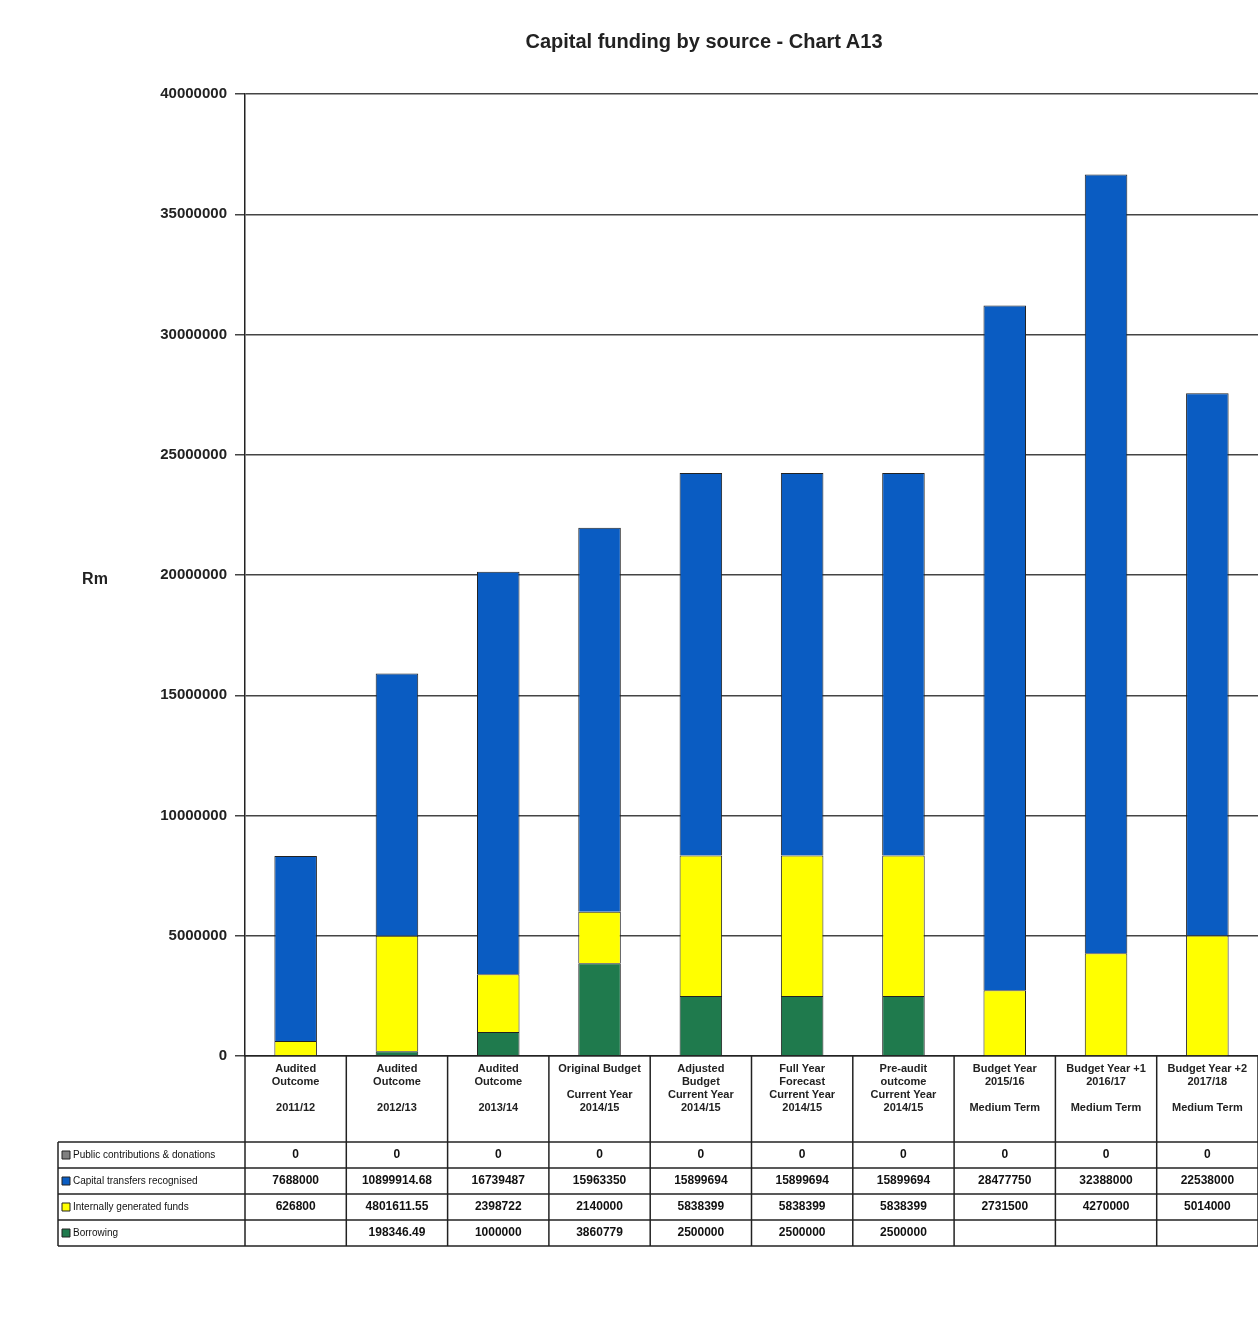  What do you see at coordinates (397, 1232) in the screenshot?
I see `data-label: 198346.49` at bounding box center [397, 1232].